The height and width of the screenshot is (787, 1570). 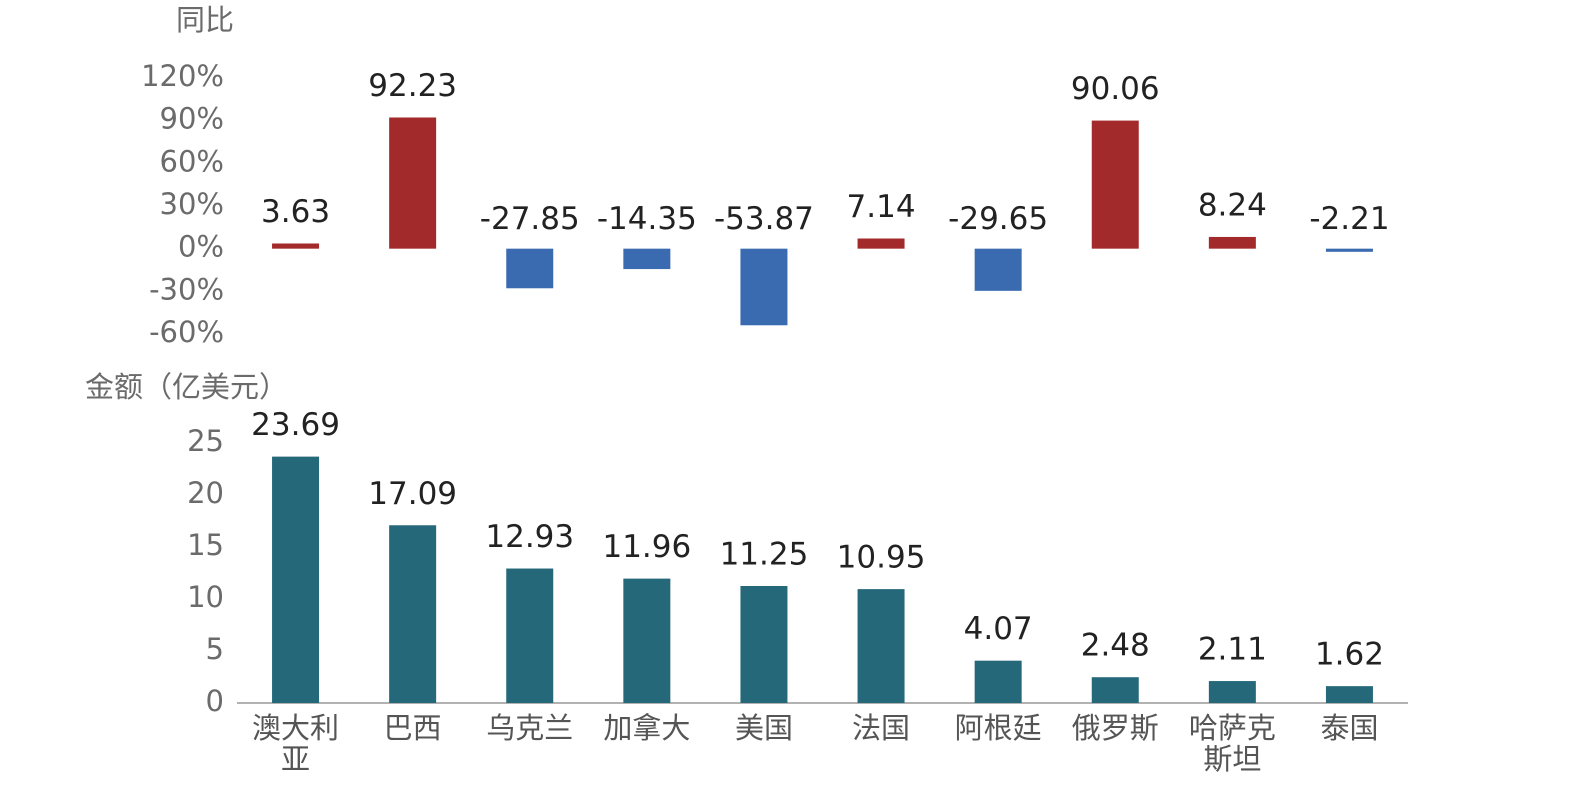 I want to click on data-label: 92.23, so click(x=412, y=86).